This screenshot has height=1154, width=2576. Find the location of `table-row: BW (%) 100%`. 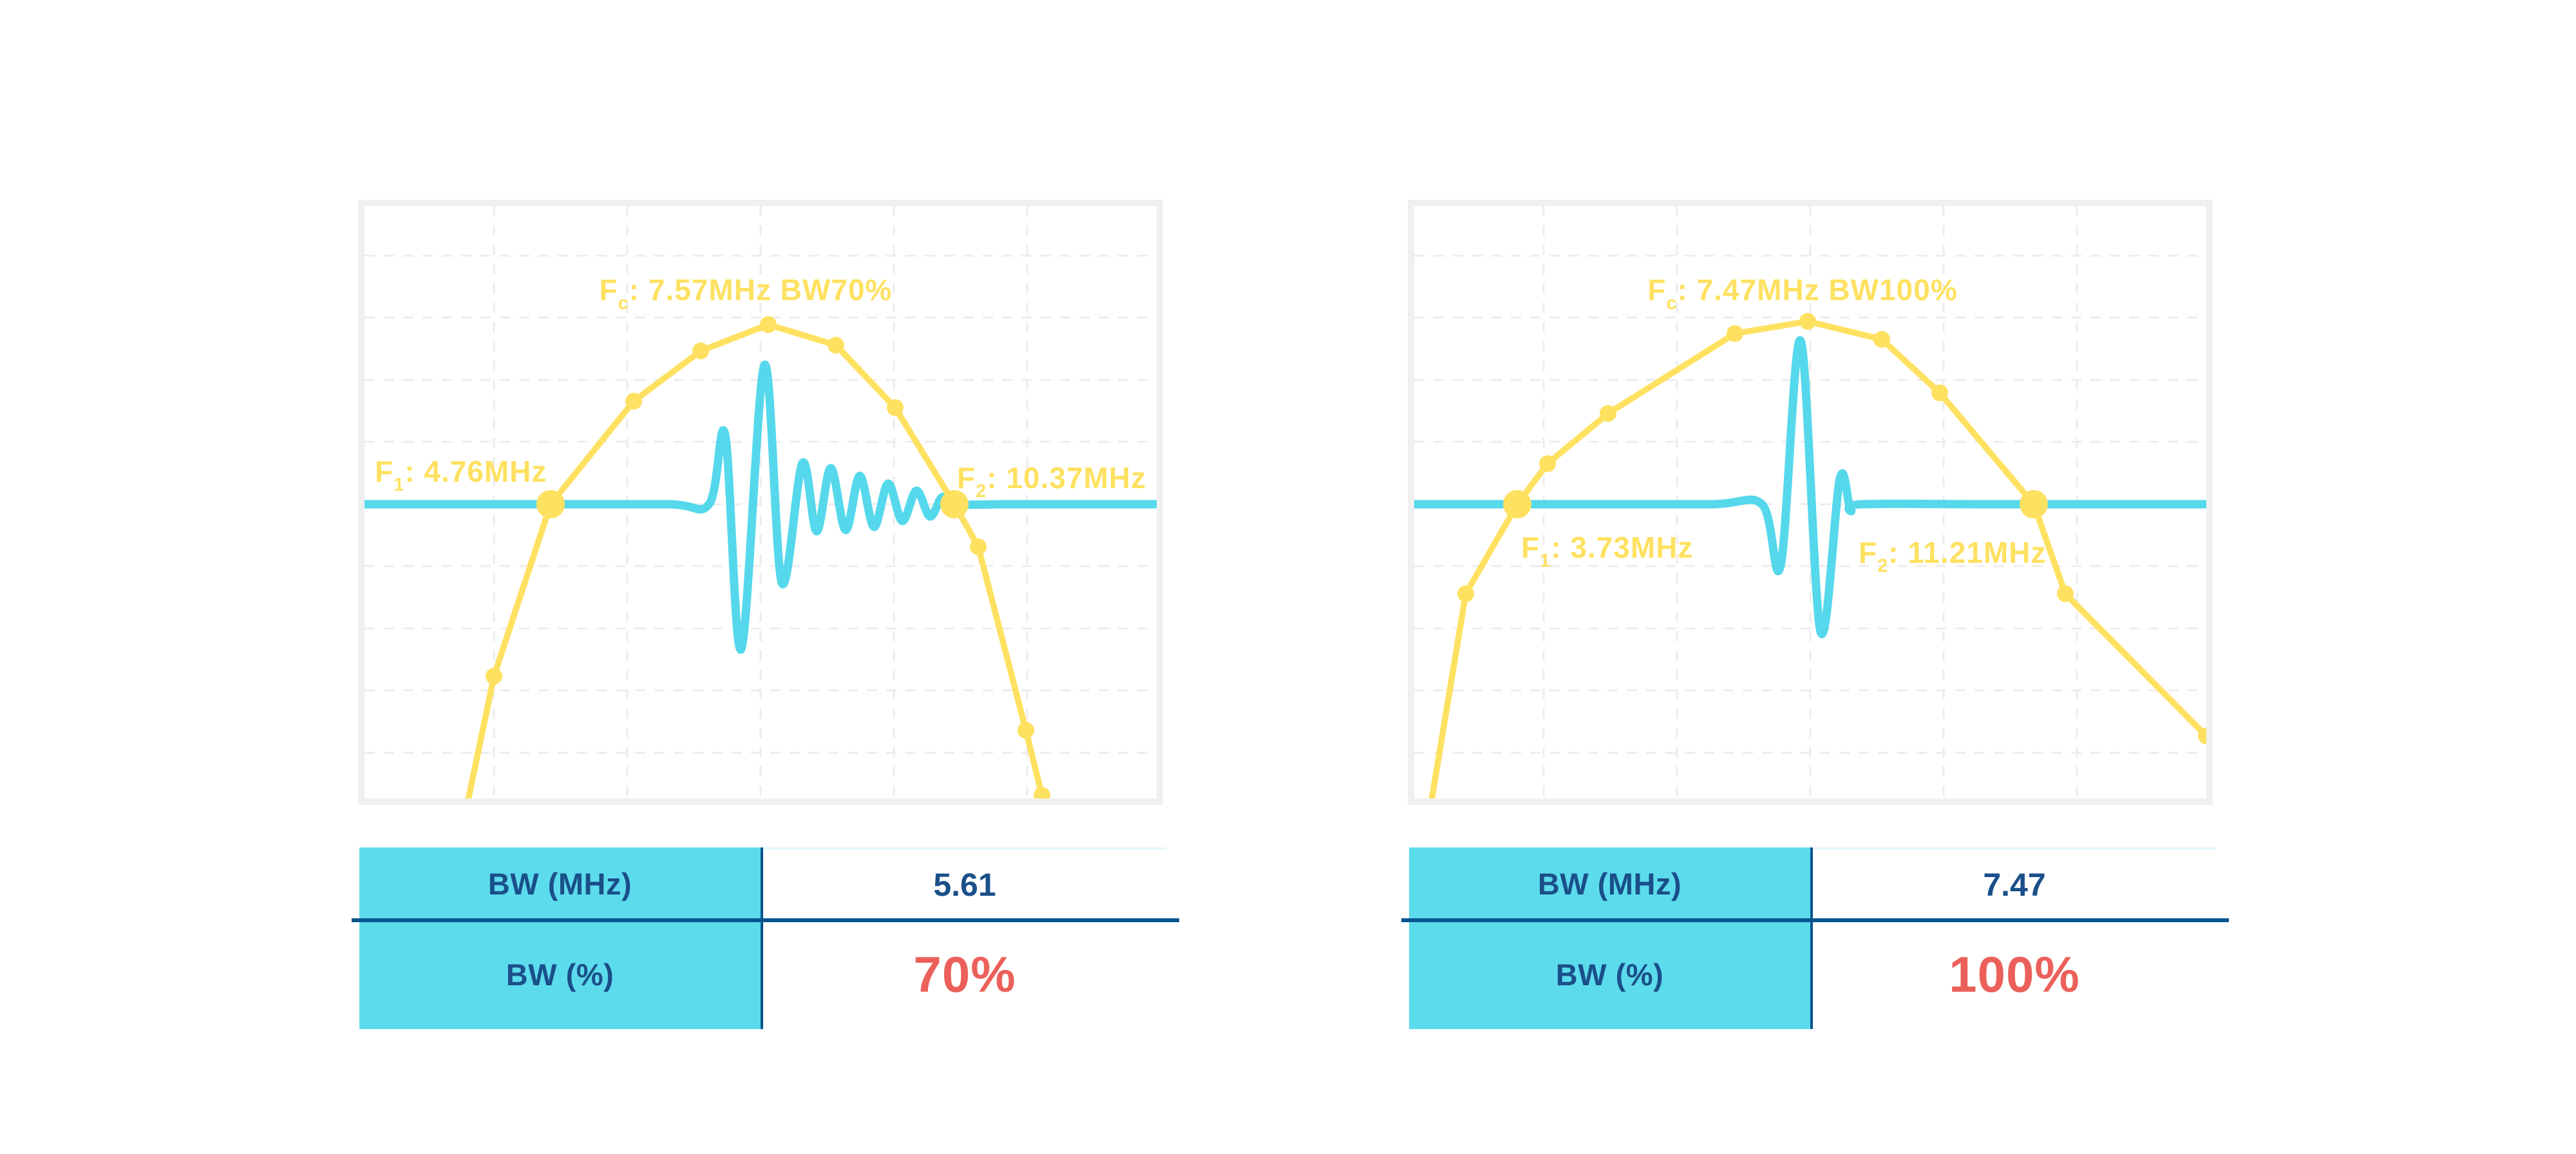

table-row: BW (%) 100% is located at coordinates (1812, 974).